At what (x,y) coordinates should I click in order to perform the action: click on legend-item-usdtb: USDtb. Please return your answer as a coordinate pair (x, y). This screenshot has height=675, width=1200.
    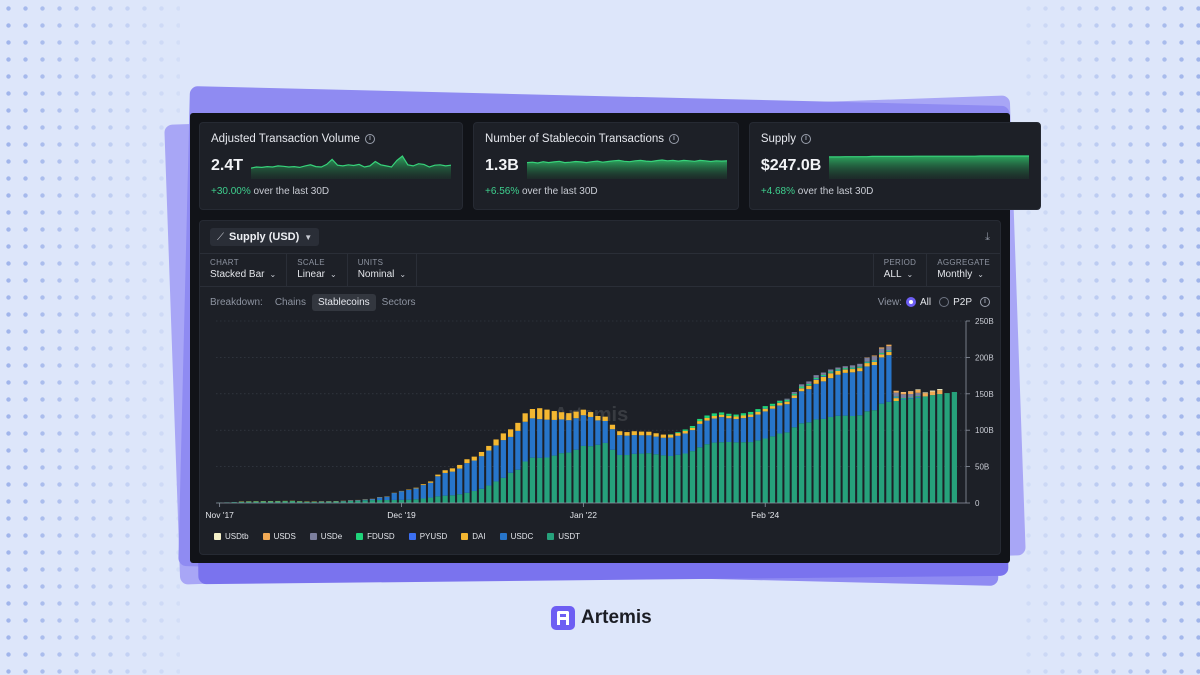
    Looking at the image, I should click on (231, 536).